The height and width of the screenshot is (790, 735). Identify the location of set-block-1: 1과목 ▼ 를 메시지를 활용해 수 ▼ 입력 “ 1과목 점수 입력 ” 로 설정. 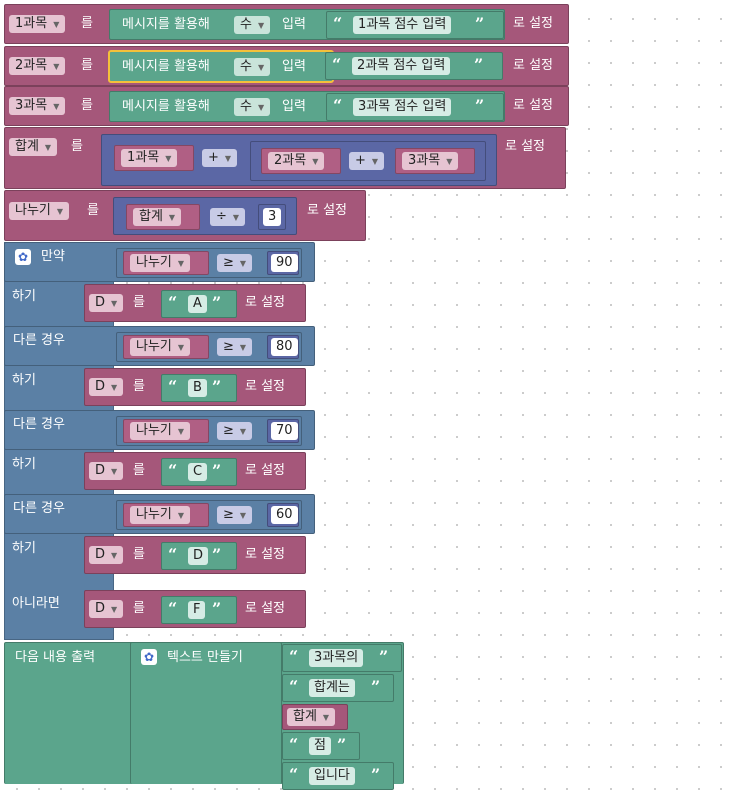
(286, 24).